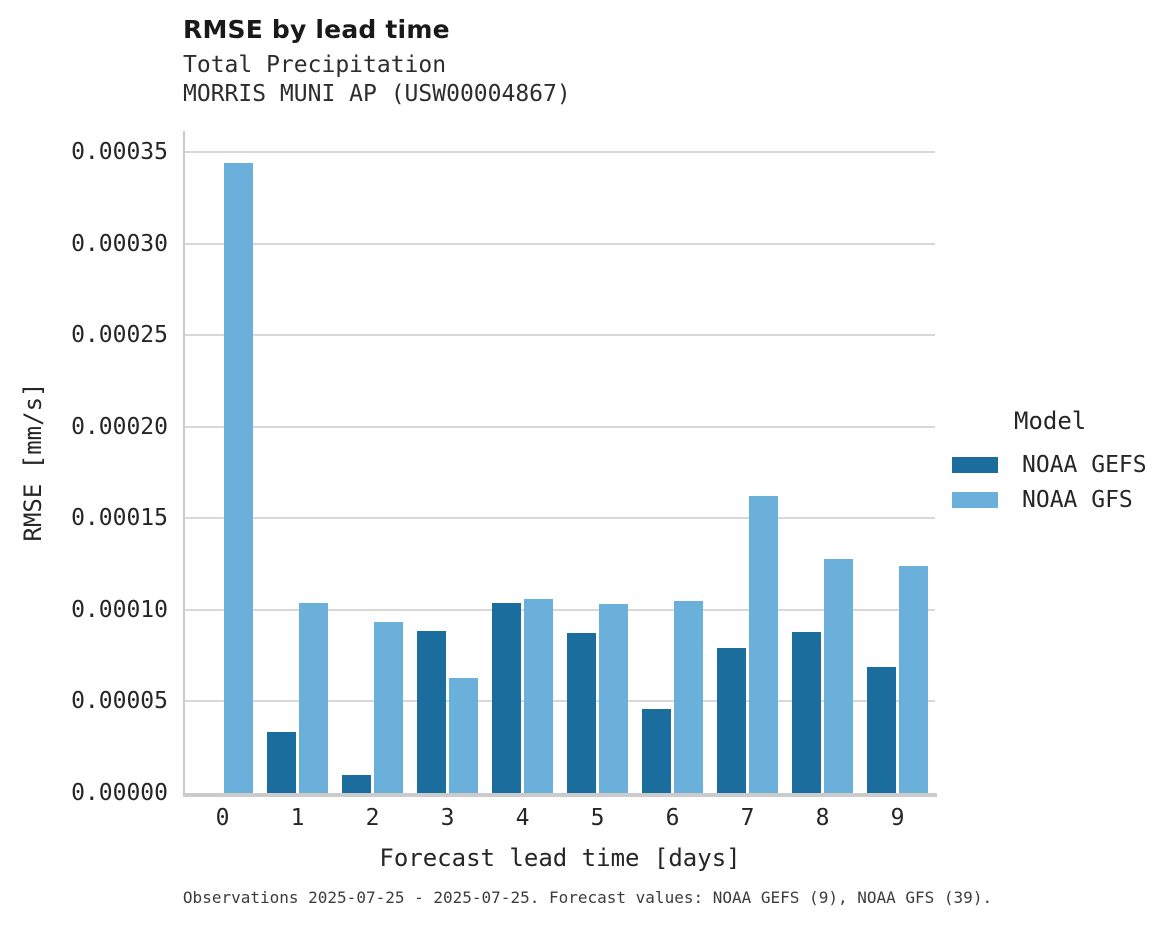 The height and width of the screenshot is (928, 1175). What do you see at coordinates (184, 462) in the screenshot?
I see `y-axis-spine` at bounding box center [184, 462].